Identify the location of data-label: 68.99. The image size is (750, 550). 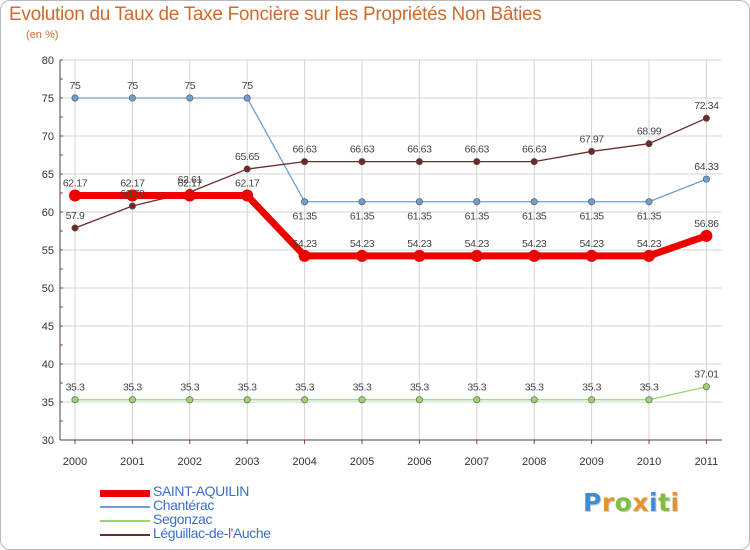
(649, 132).